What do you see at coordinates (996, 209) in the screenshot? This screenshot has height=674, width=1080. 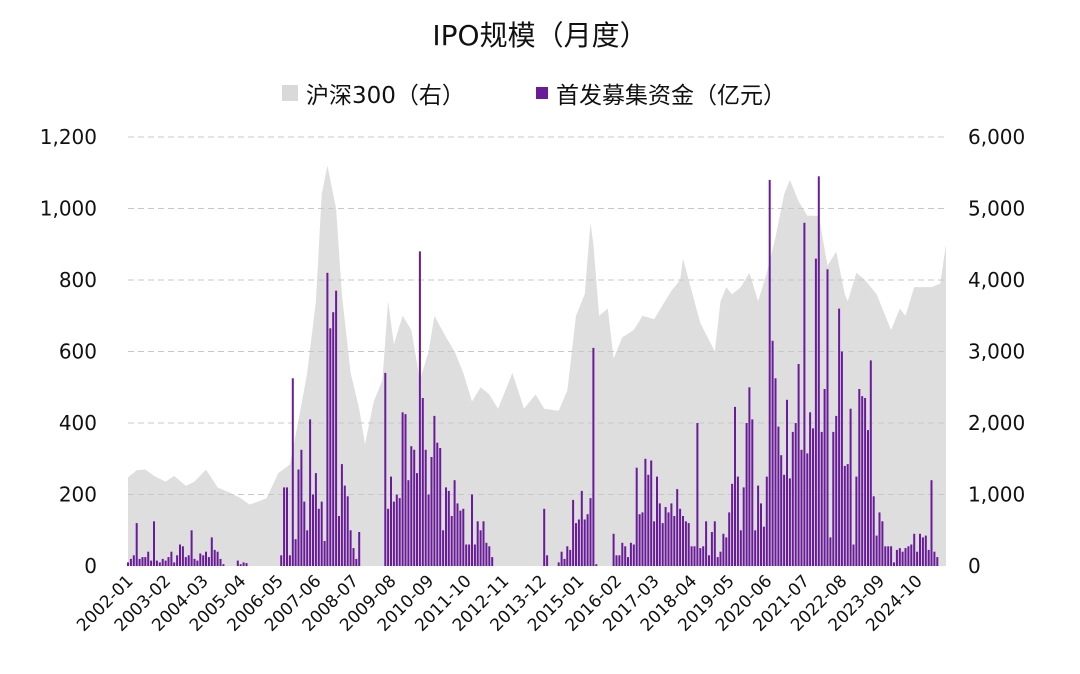 I see `y-right-tick-label: 5,000` at bounding box center [996, 209].